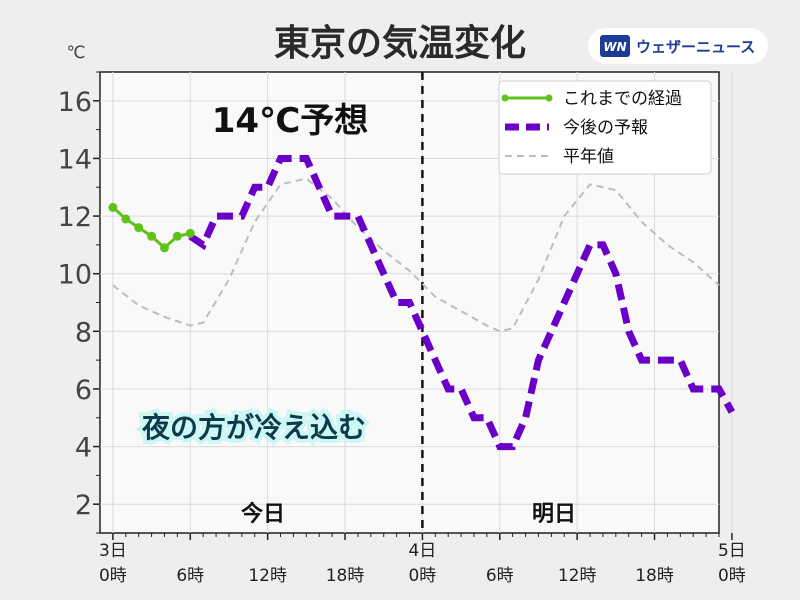 The height and width of the screenshot is (600, 800). Describe the element at coordinates (400, 43) in the screenshot. I see `chart-title: 東京の気温変化` at that location.